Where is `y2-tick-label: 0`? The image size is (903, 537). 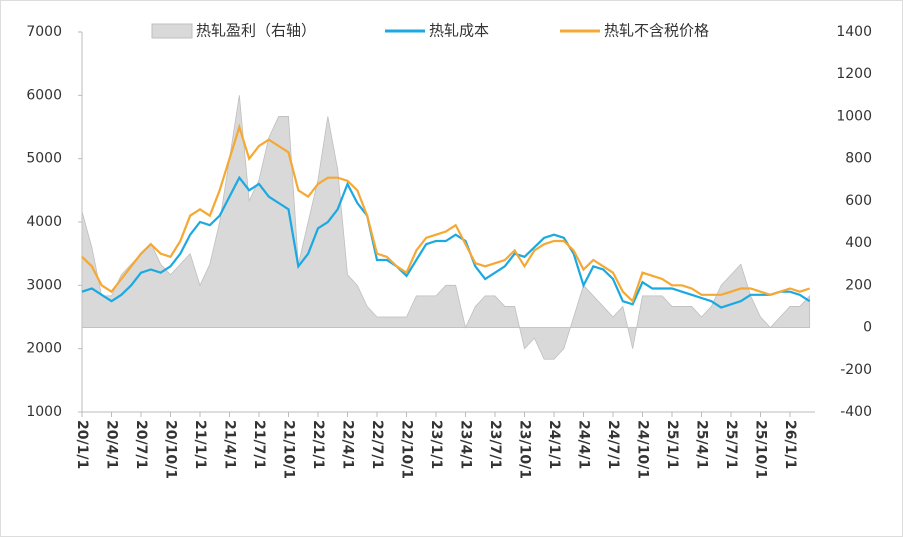
y2-tick-label: 0 is located at coordinates (867, 328).